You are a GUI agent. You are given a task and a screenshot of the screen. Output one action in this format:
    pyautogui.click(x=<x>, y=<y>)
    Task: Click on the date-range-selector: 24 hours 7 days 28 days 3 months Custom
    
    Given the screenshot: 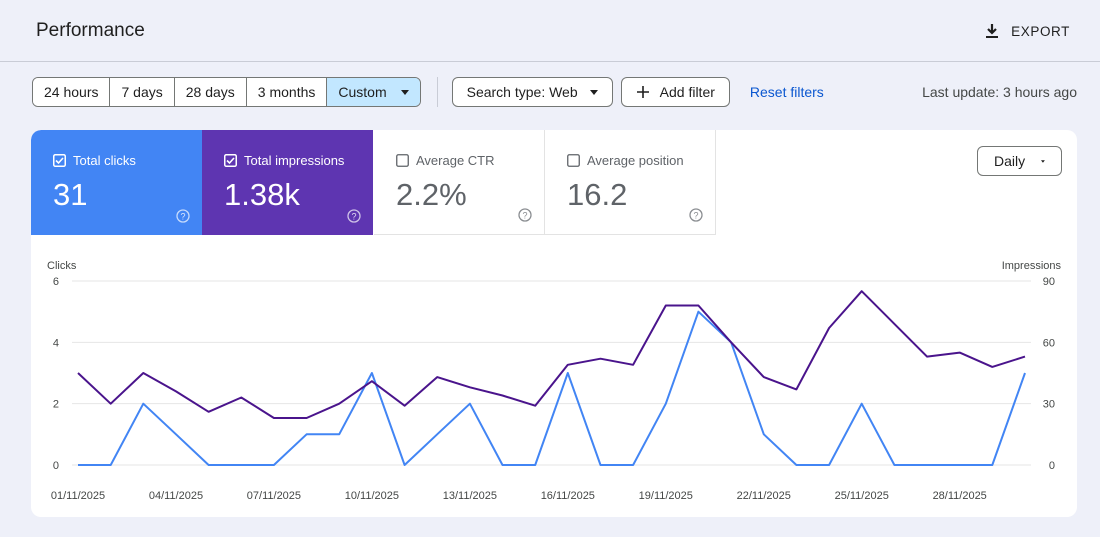 What is the action you would take?
    pyautogui.click(x=226, y=92)
    